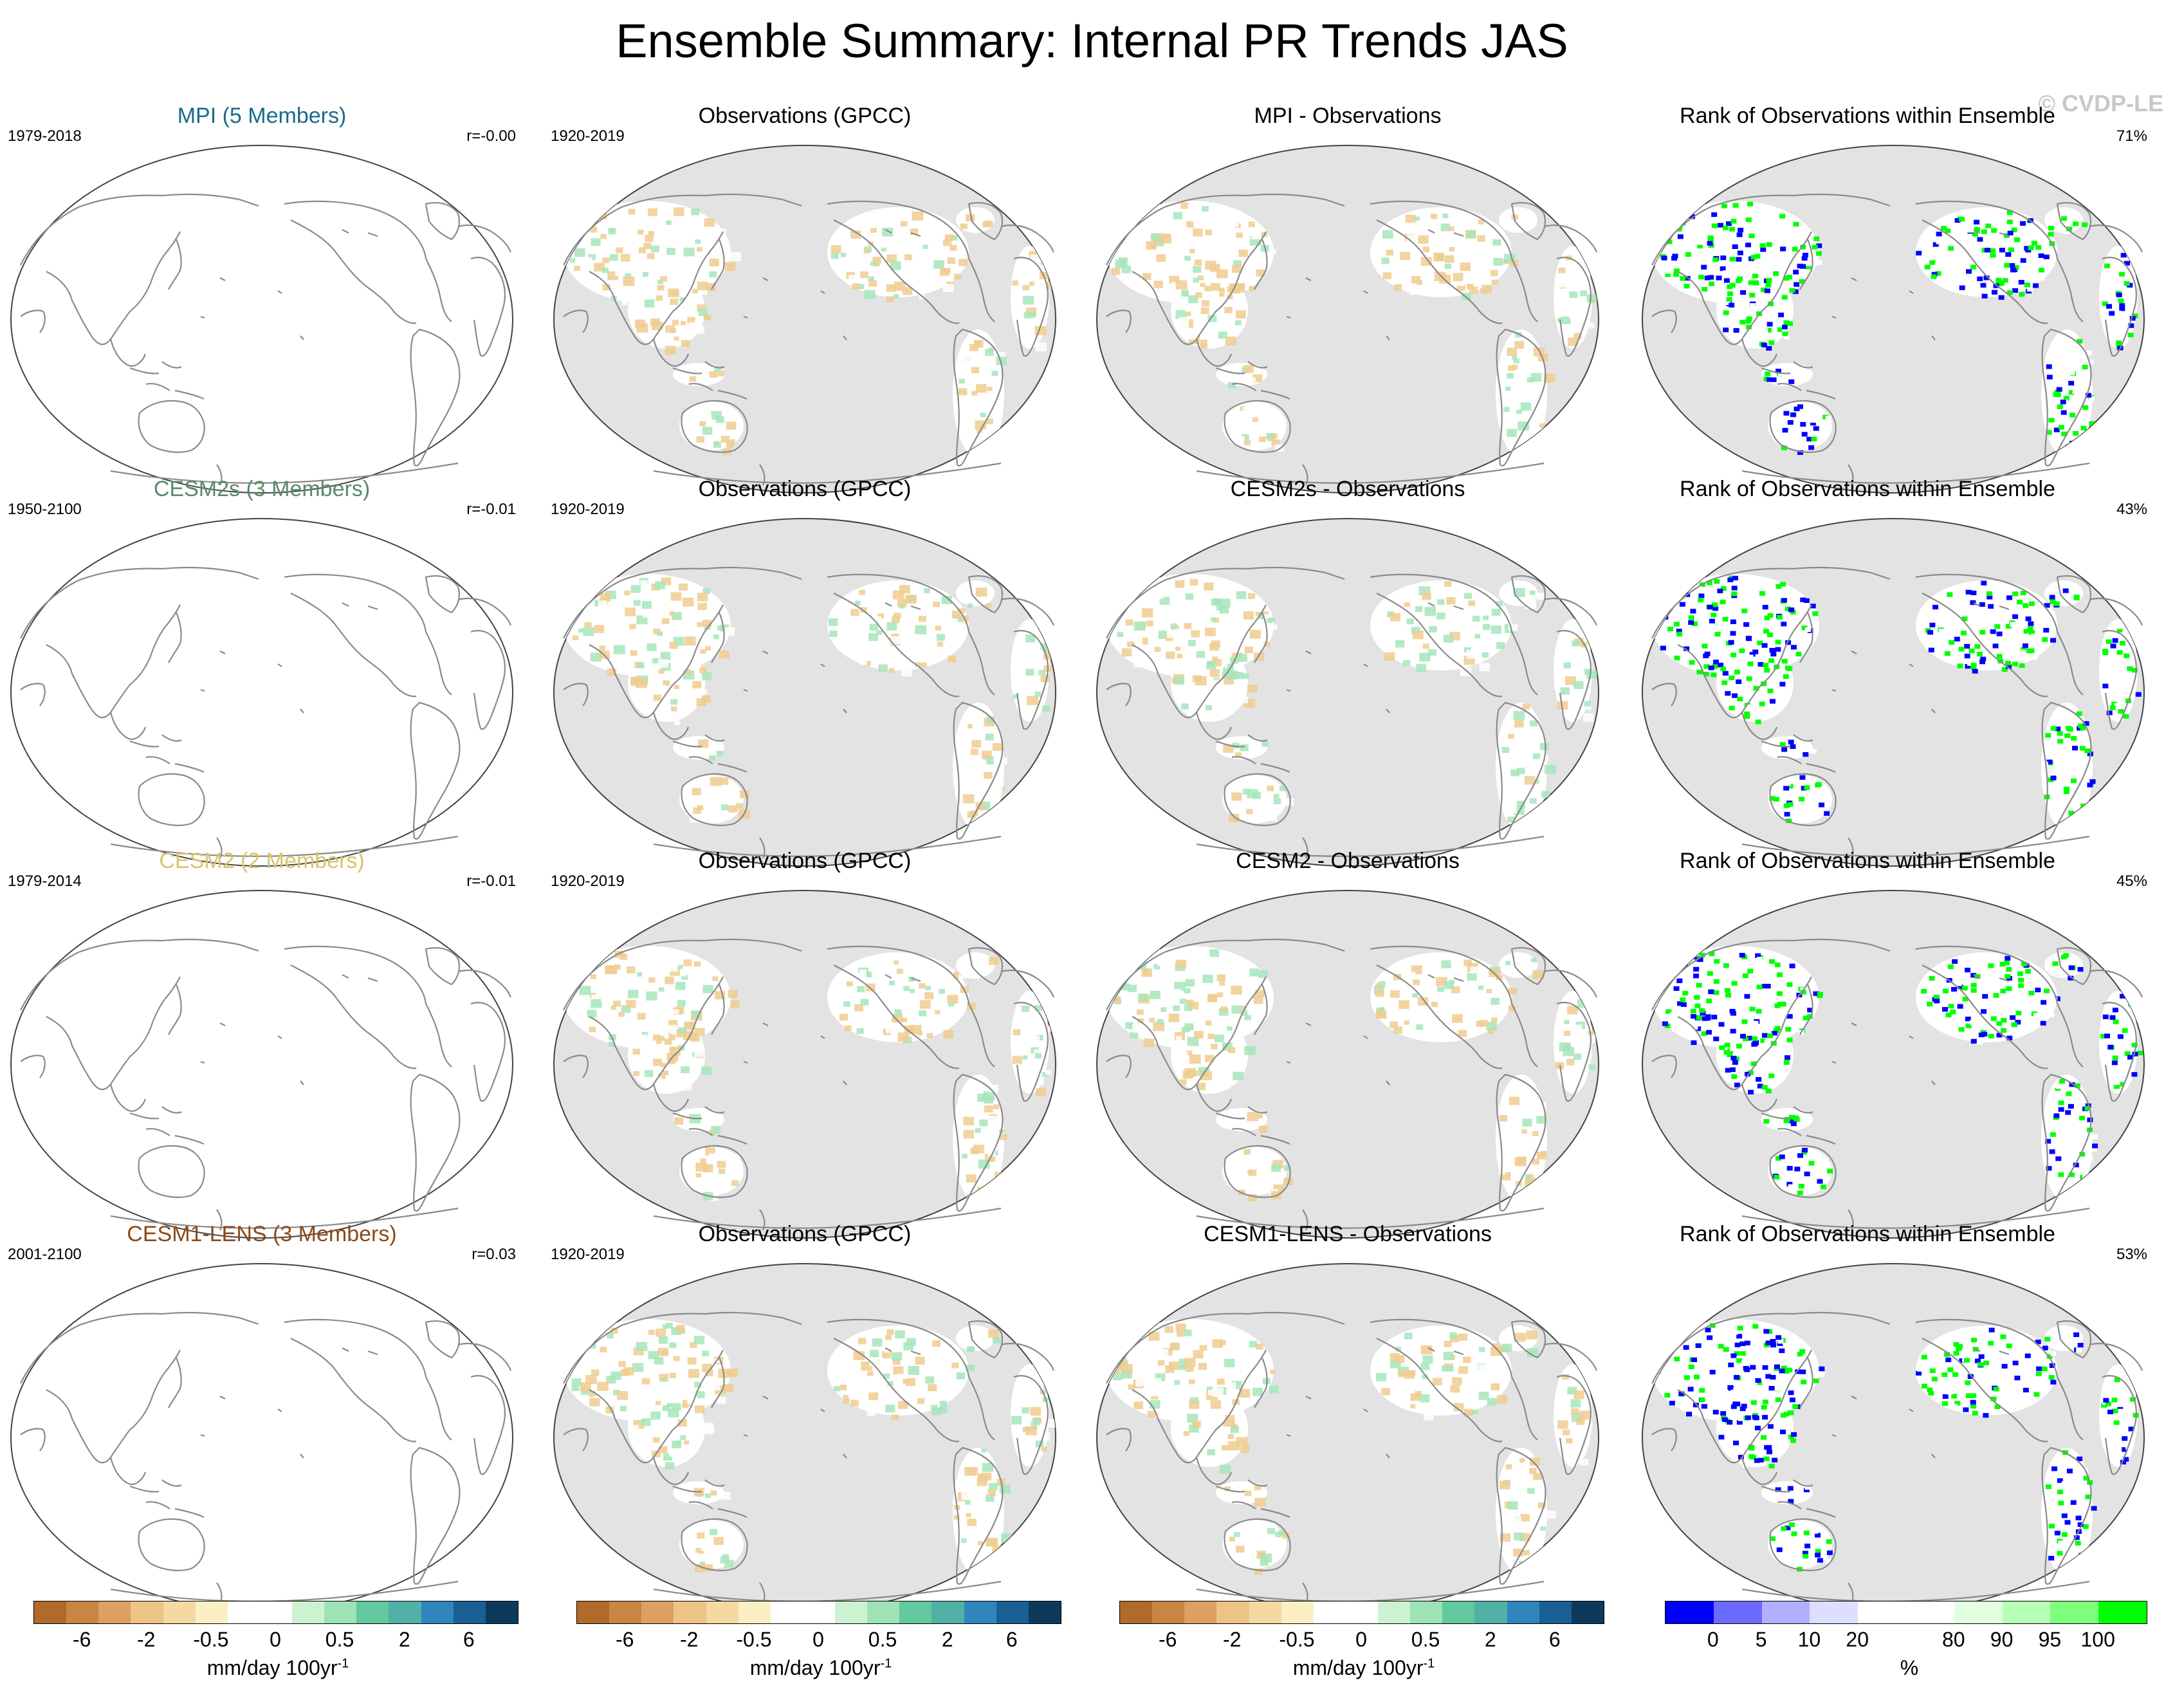  What do you see at coordinates (45, 509) in the screenshot?
I see `period-label: 1950-2100` at bounding box center [45, 509].